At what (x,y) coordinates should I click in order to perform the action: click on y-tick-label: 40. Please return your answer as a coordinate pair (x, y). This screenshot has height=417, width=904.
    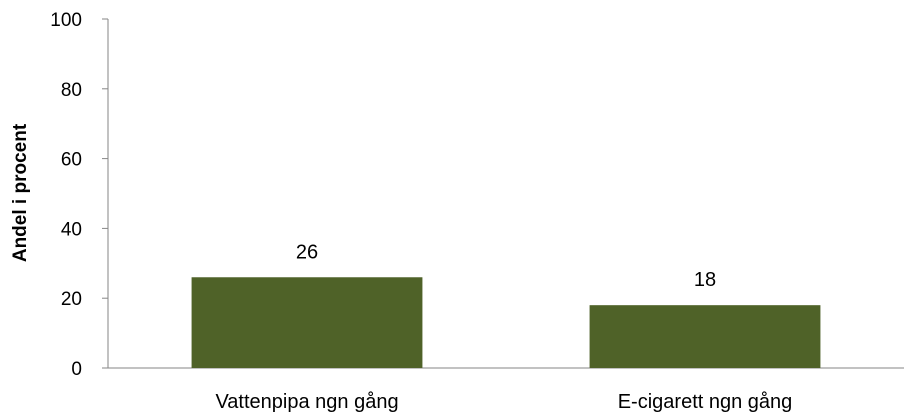
    Looking at the image, I should click on (71, 229).